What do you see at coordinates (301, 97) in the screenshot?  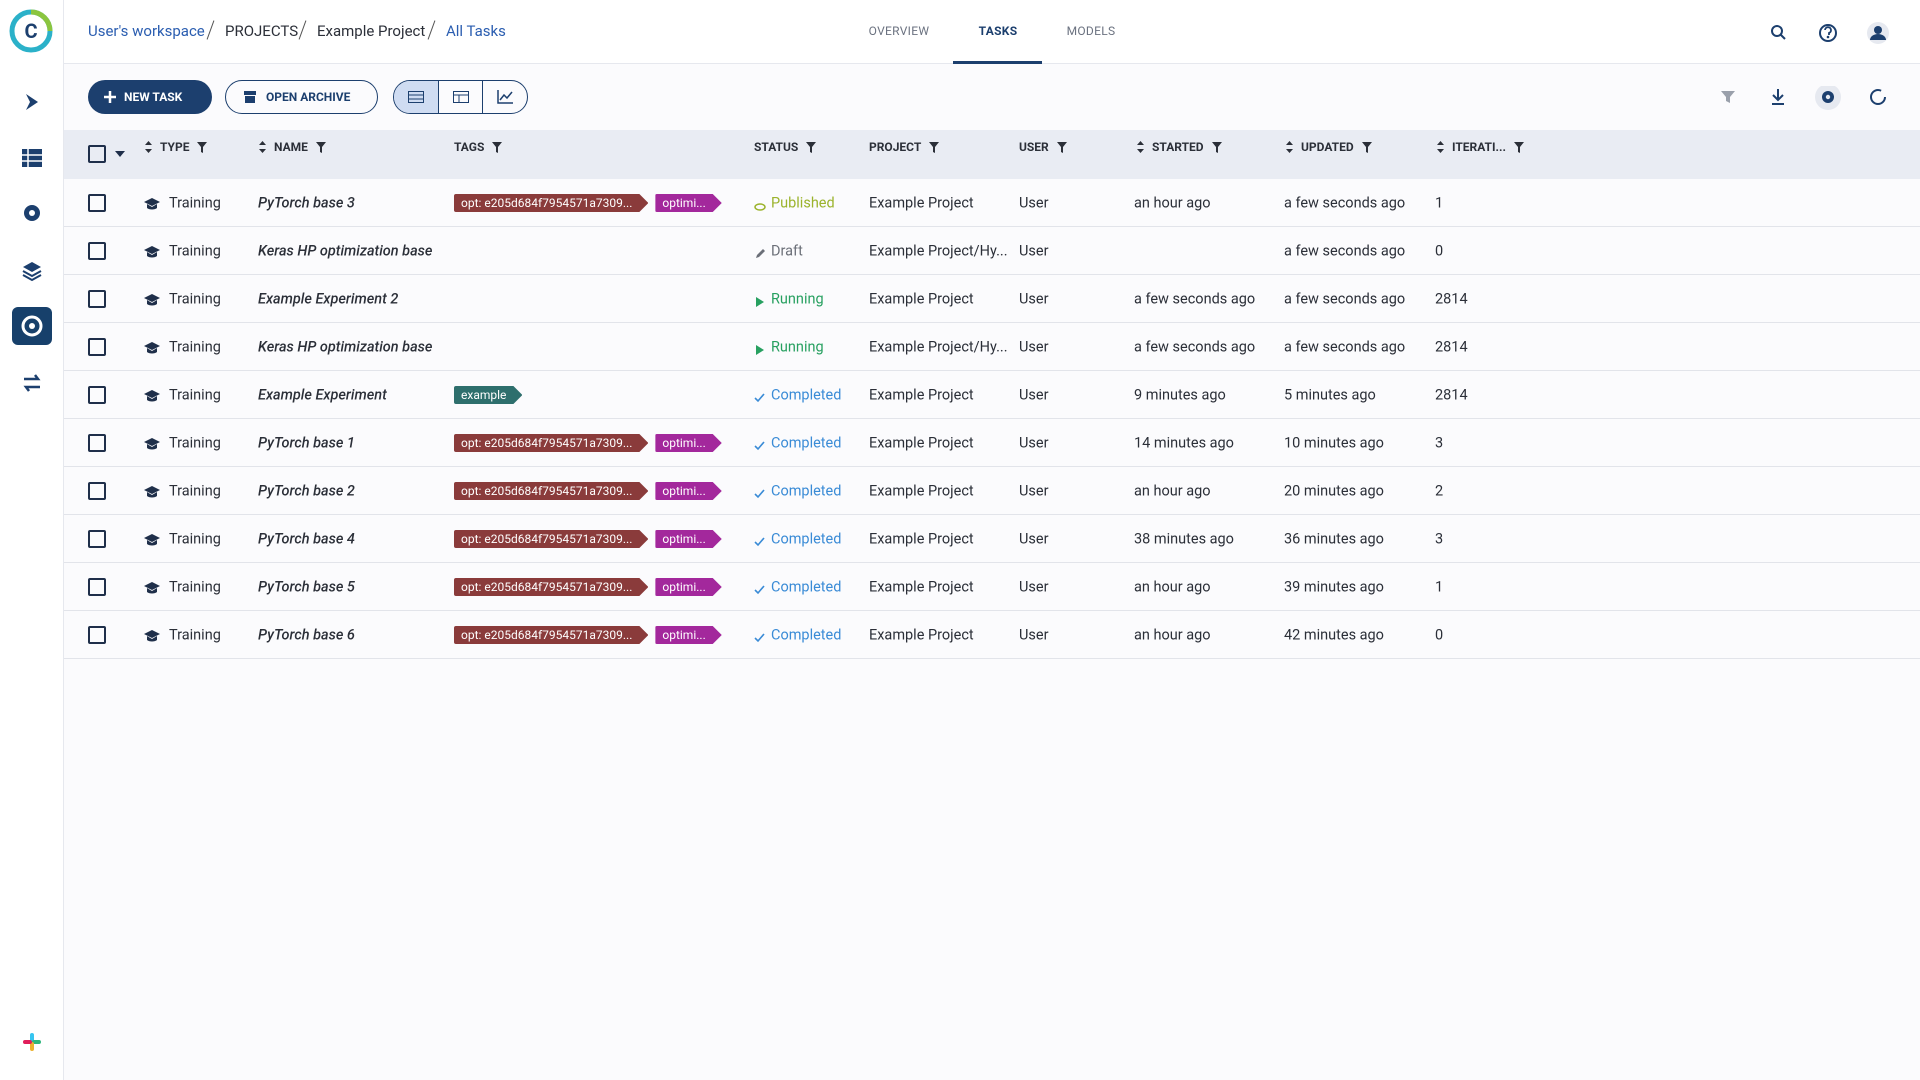 I see `open-archive-button: OPEN ARCHIVE` at bounding box center [301, 97].